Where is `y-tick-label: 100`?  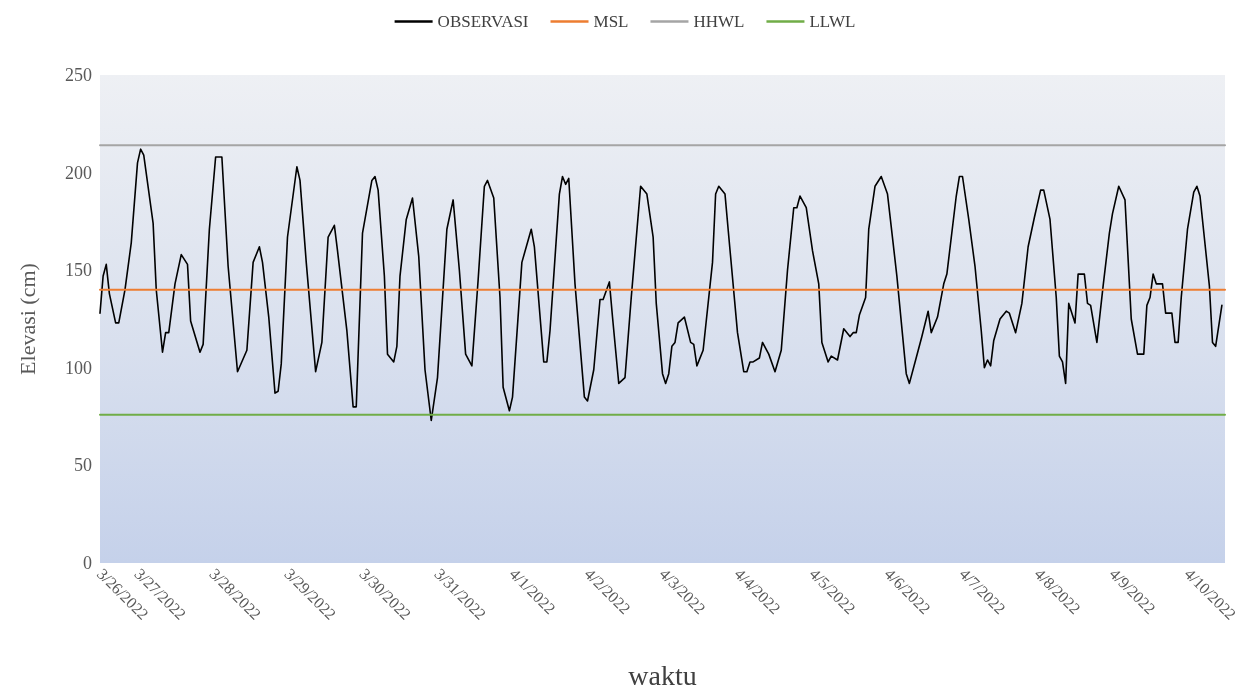 y-tick-label: 100 is located at coordinates (78, 367).